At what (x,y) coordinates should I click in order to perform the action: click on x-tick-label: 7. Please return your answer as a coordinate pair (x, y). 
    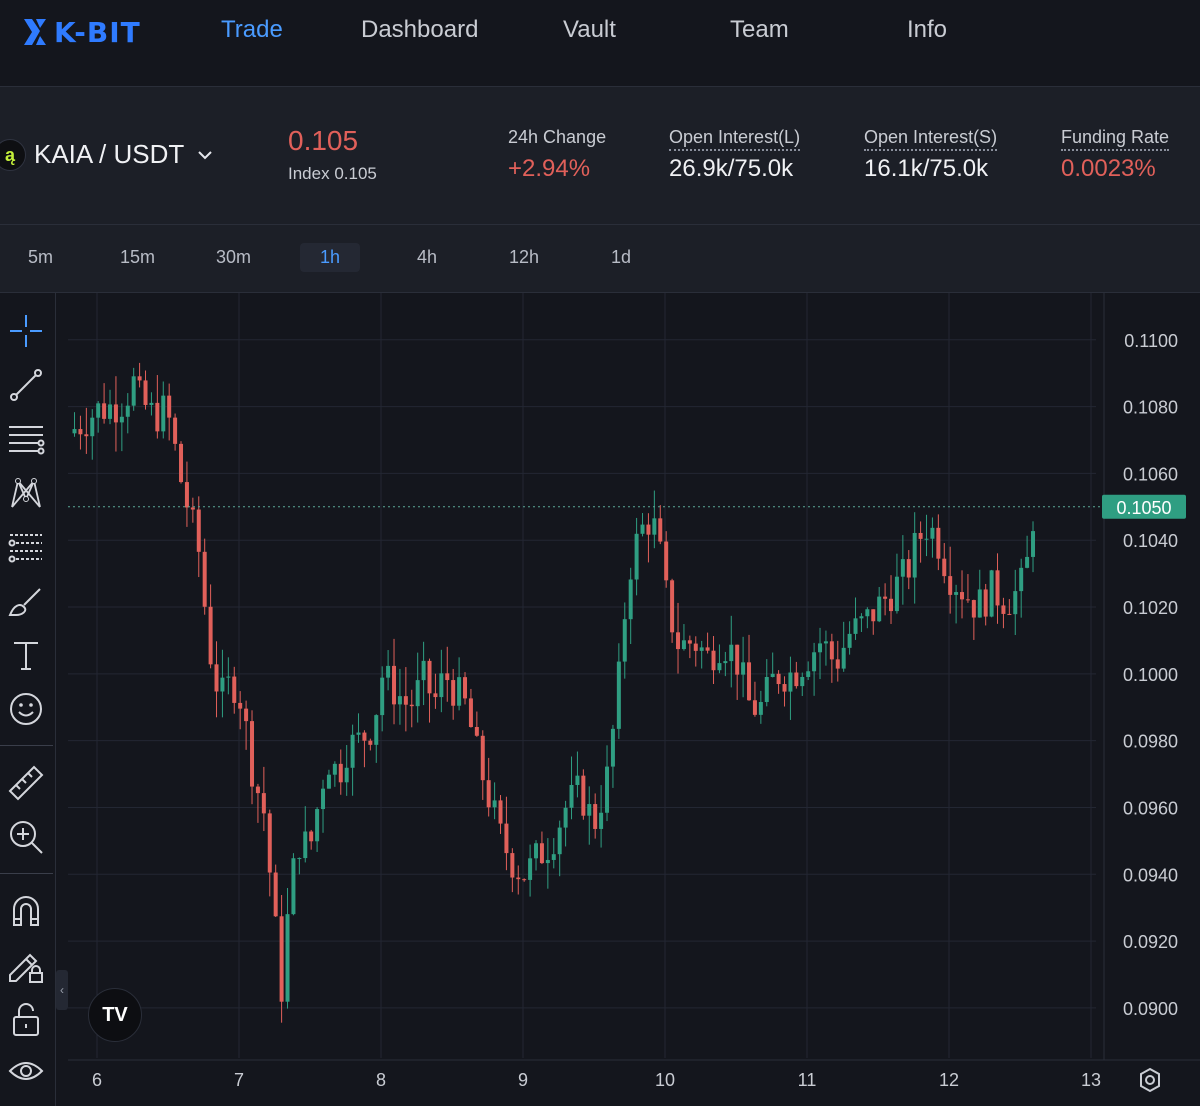
    Looking at the image, I should click on (239, 1080).